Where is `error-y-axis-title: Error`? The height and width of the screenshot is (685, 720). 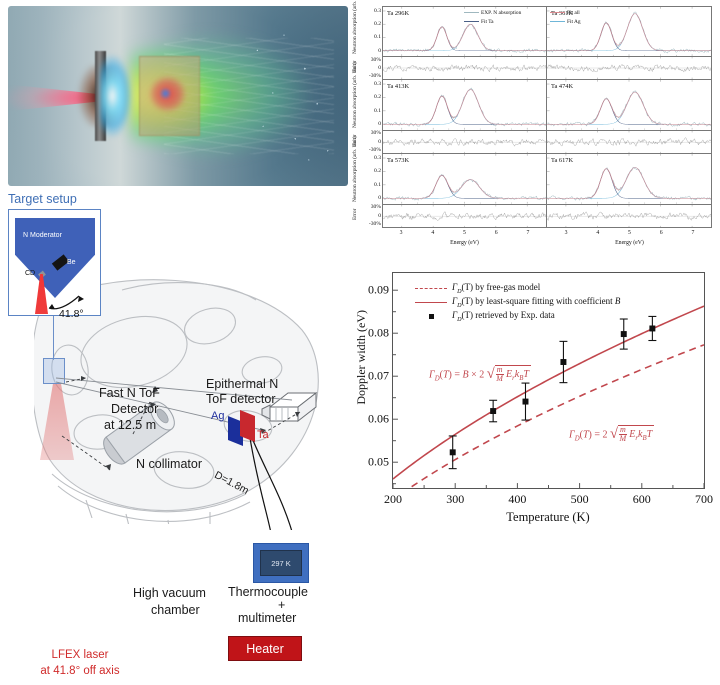 error-y-axis-title: Error is located at coordinates (355, 214).